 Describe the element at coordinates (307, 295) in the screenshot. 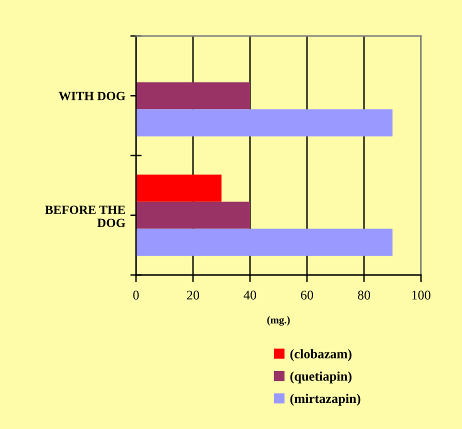

I see `x-tick-label: 60` at that location.